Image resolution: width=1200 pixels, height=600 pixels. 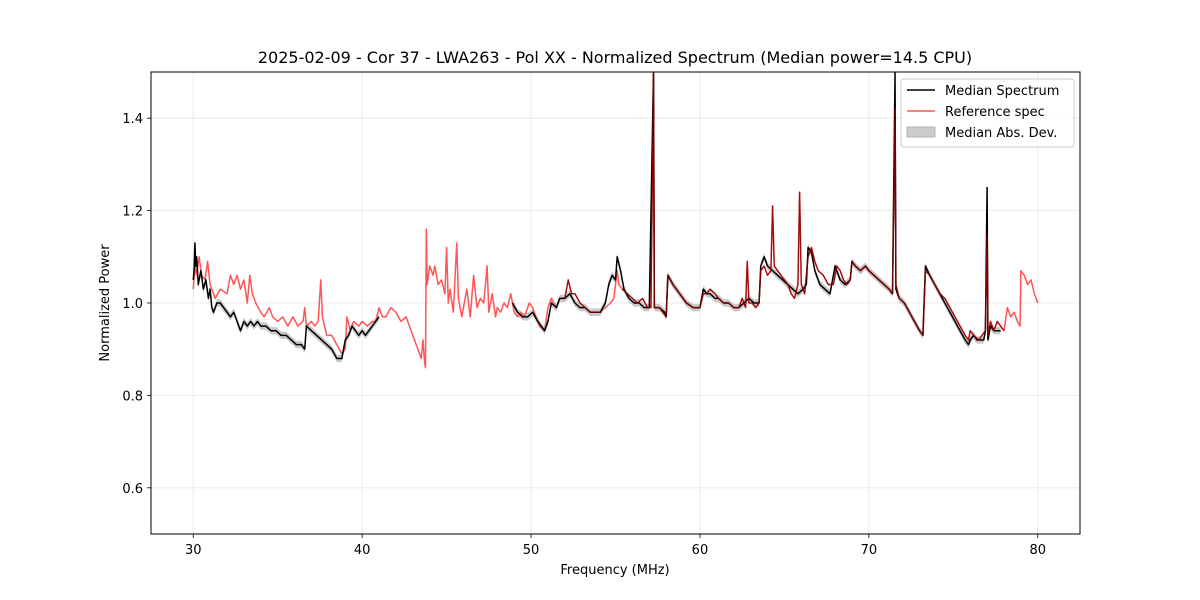 I want to click on y-tick-label: 1.0, so click(x=132, y=304).